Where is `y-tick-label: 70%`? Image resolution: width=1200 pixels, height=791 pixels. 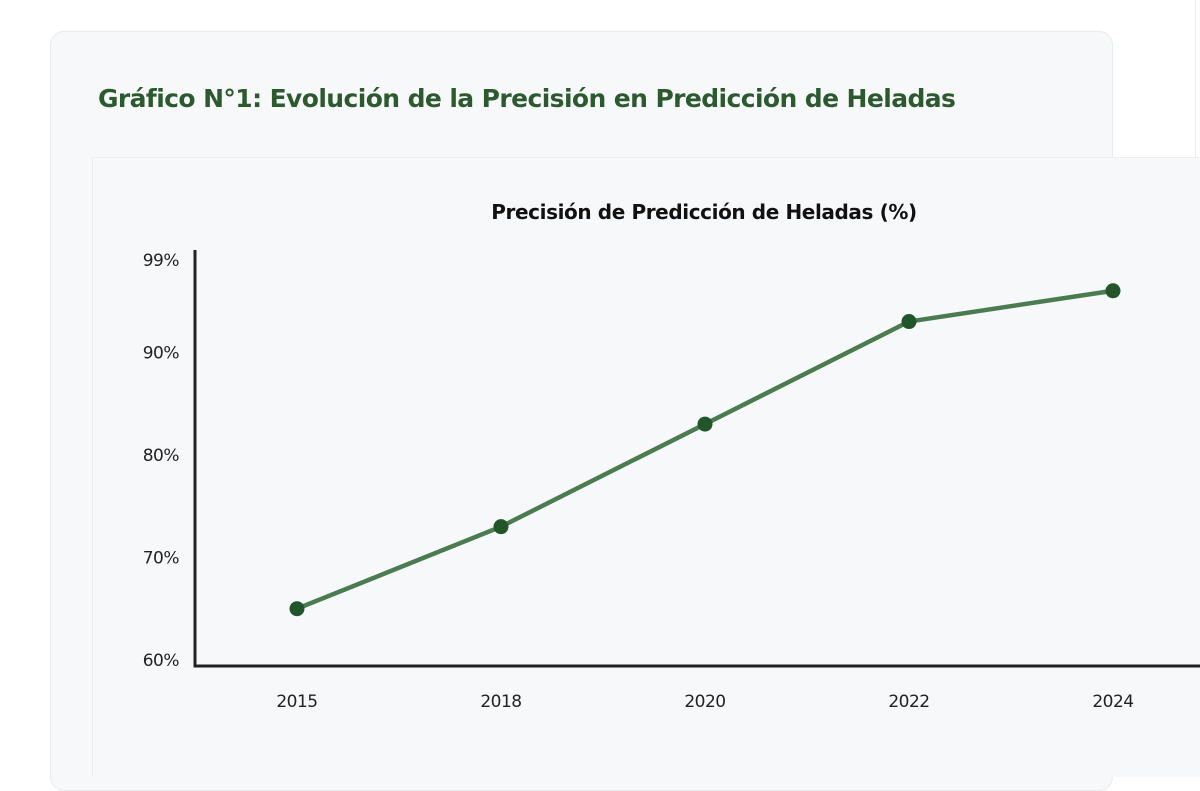 y-tick-label: 70% is located at coordinates (161, 558).